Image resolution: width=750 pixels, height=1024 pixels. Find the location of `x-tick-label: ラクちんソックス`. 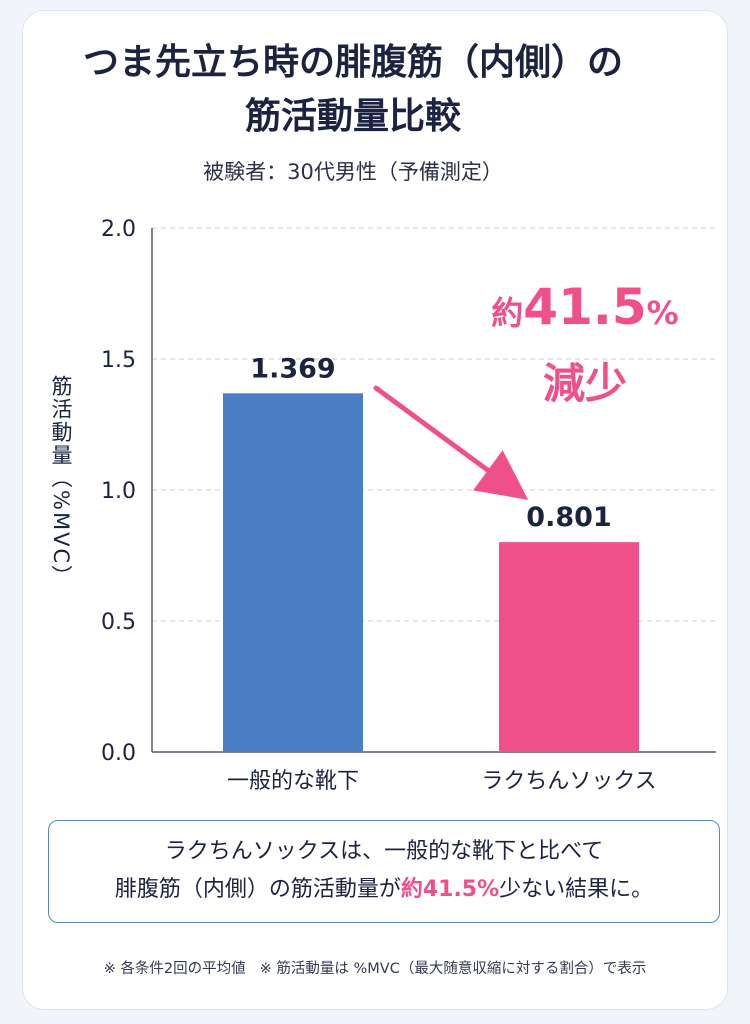

x-tick-label: ラクちんソックス is located at coordinates (568, 781).